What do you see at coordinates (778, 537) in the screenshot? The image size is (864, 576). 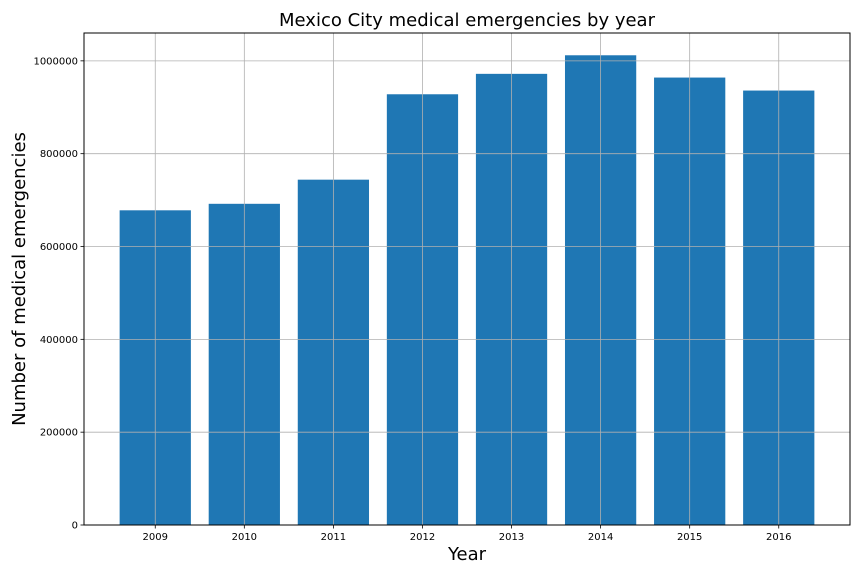 I see `x-tick-label: 2016` at bounding box center [778, 537].